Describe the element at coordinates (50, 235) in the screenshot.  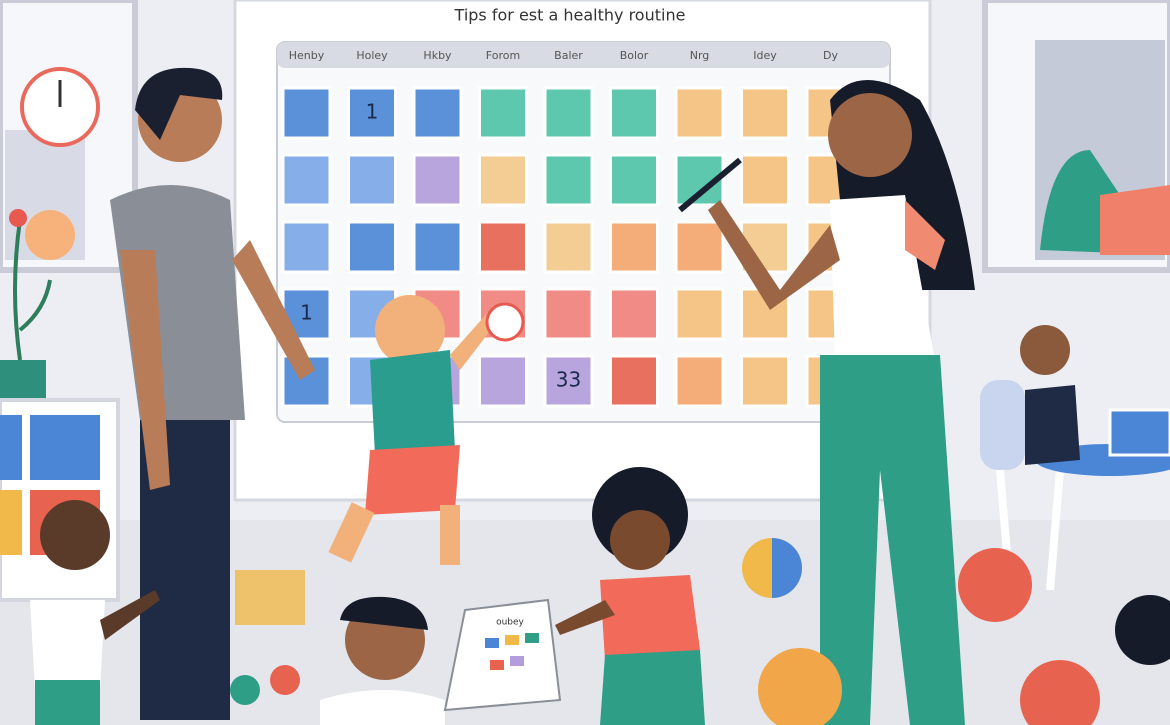
I see `flower-bush` at that location.